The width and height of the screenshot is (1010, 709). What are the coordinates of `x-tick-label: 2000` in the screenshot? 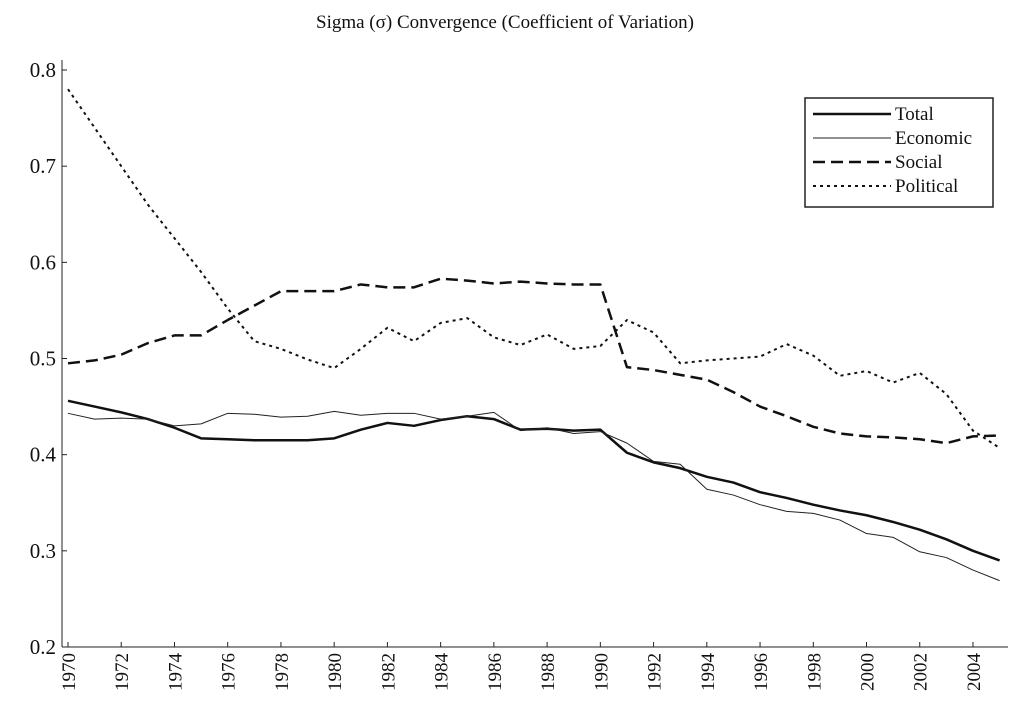 It's located at (868, 672).